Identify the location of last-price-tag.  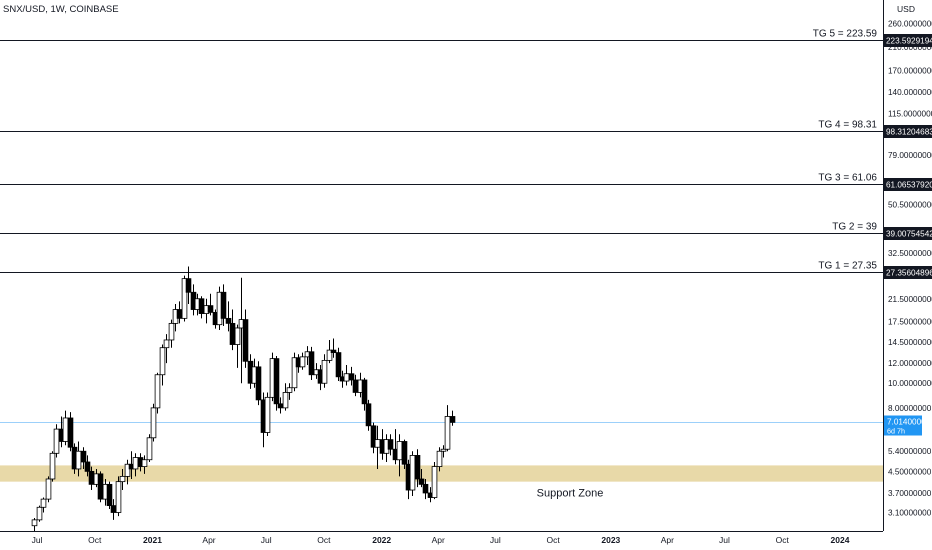
(903, 425).